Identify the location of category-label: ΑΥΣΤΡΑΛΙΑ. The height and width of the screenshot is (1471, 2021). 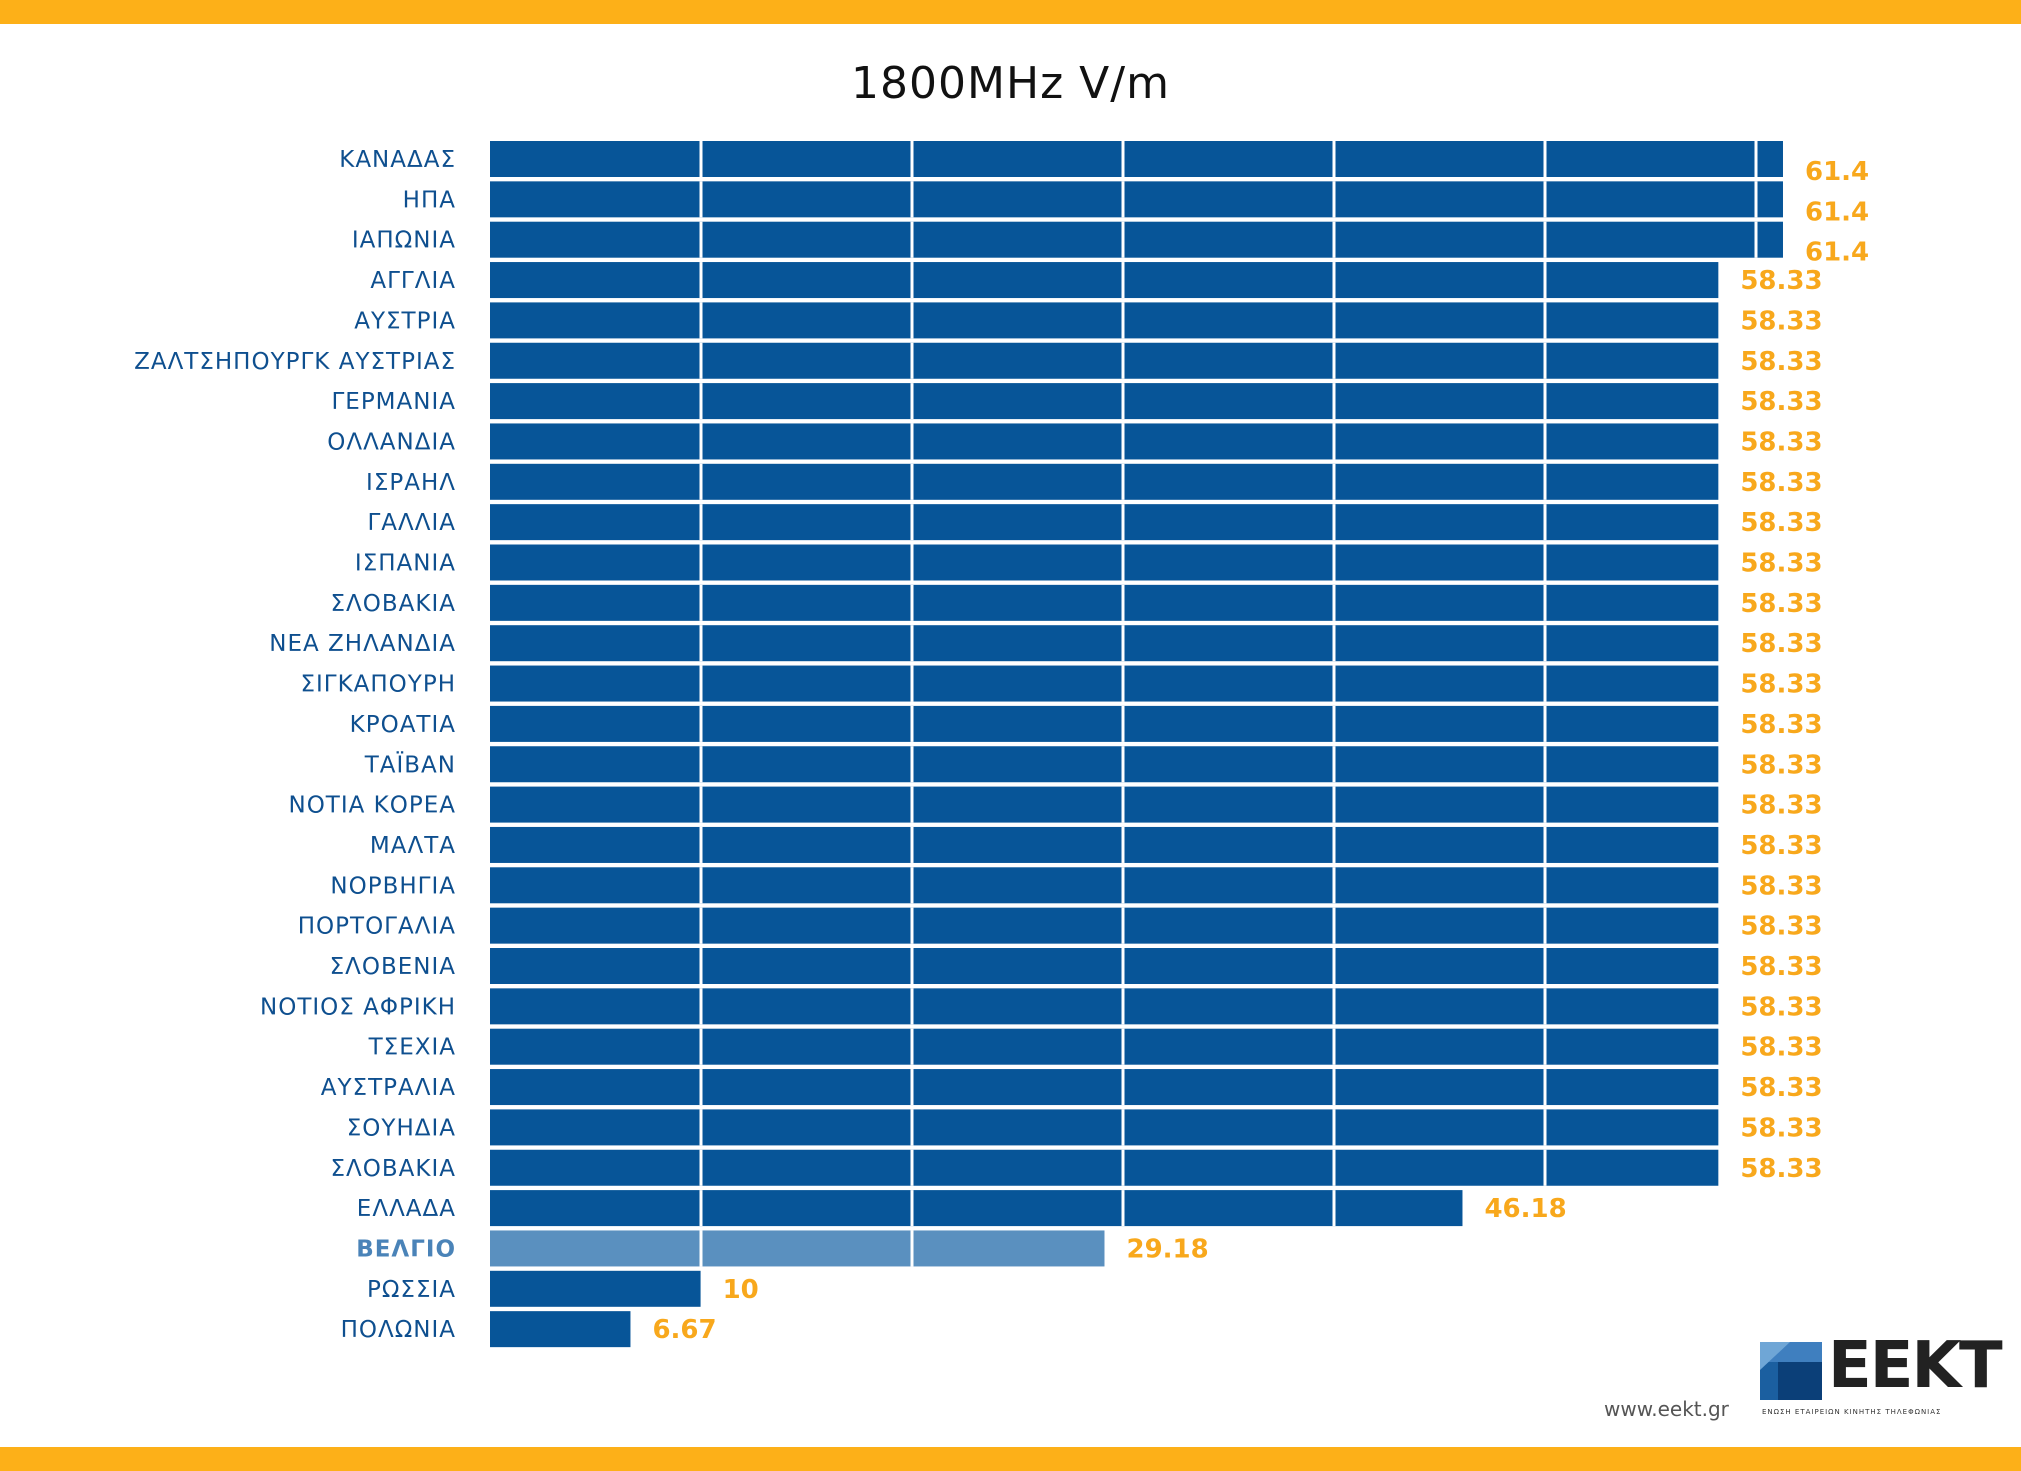
(388, 1088).